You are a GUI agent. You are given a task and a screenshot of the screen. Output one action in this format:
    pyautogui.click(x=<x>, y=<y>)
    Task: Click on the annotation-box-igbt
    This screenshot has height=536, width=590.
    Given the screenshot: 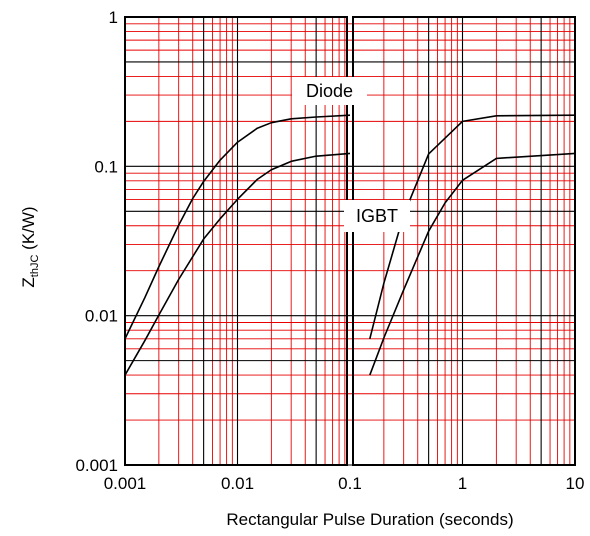 What is the action you would take?
    pyautogui.click(x=377, y=216)
    